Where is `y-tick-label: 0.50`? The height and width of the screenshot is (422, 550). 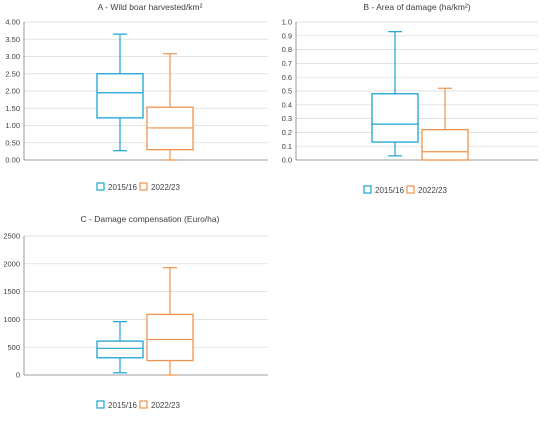 y-tick-label: 0.50 is located at coordinates (12, 142).